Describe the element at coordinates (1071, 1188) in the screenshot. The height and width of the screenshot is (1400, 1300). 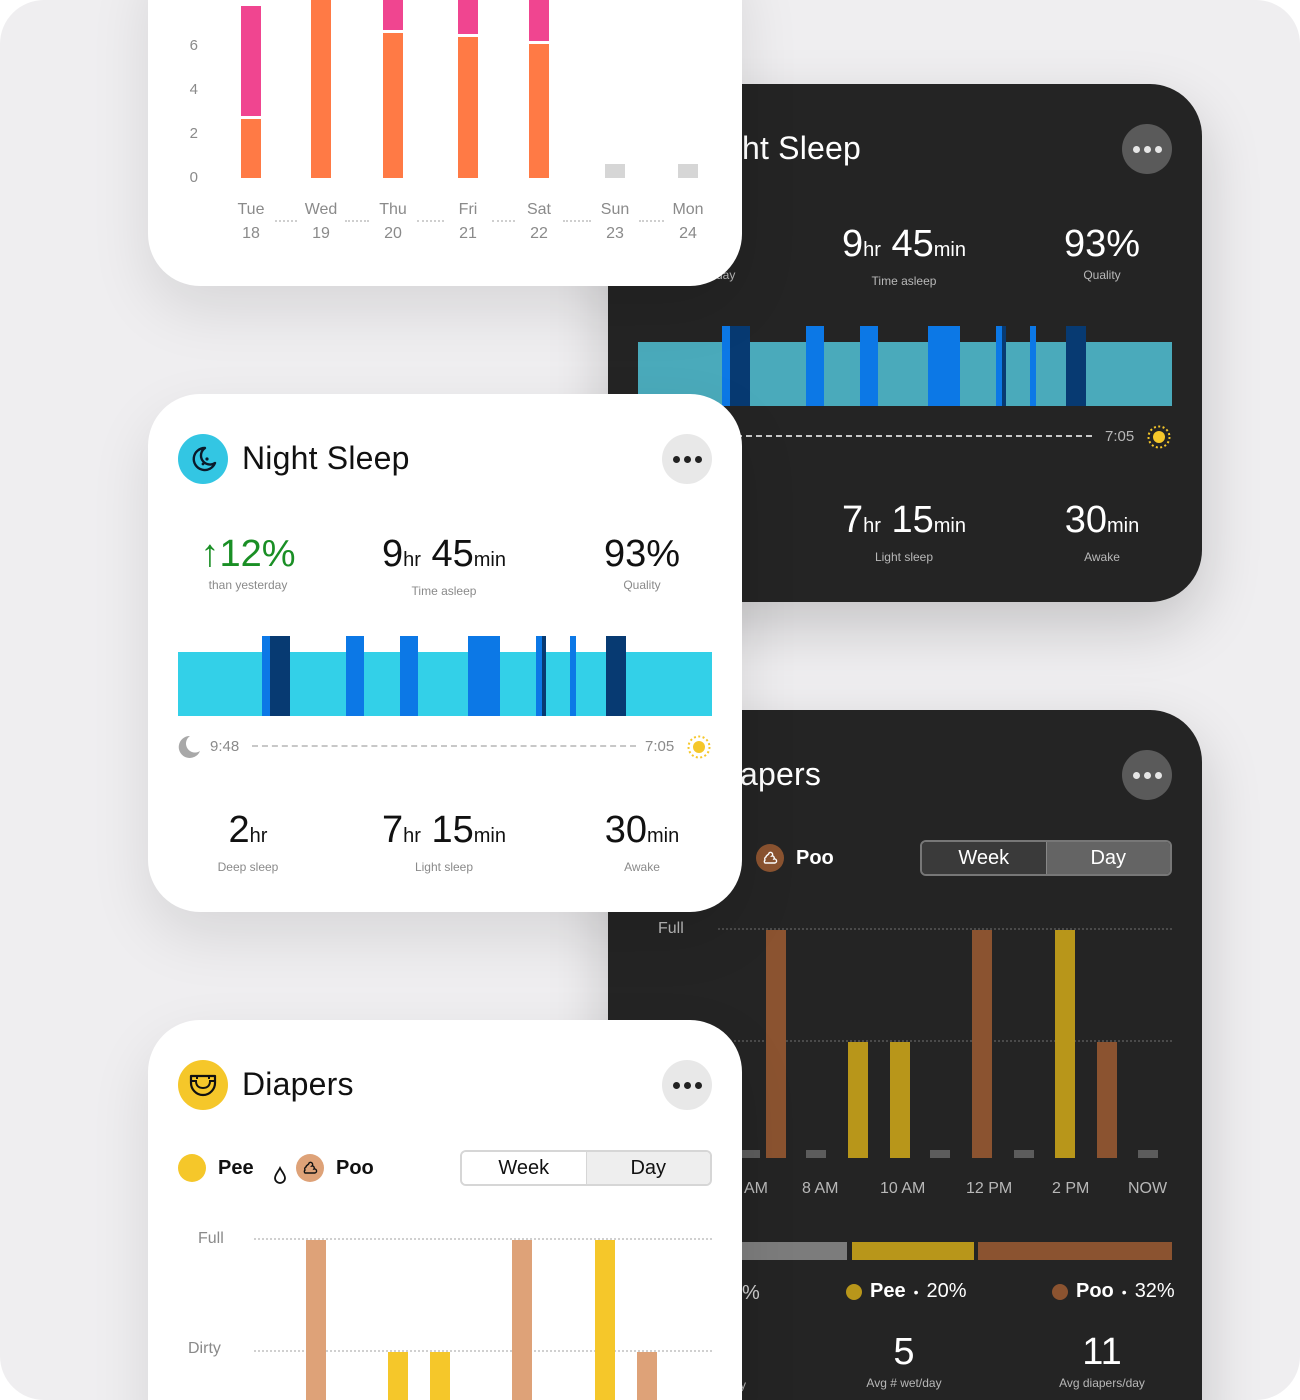
I see `x-axis-label: 2 PM` at that location.